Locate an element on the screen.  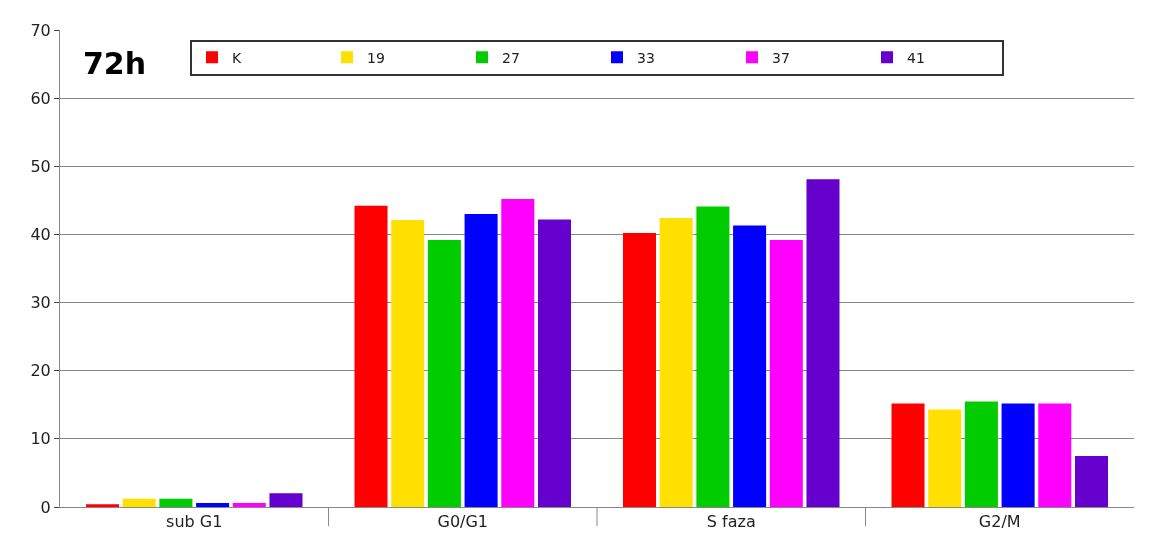
annotation: 72h is located at coordinates (115, 63).